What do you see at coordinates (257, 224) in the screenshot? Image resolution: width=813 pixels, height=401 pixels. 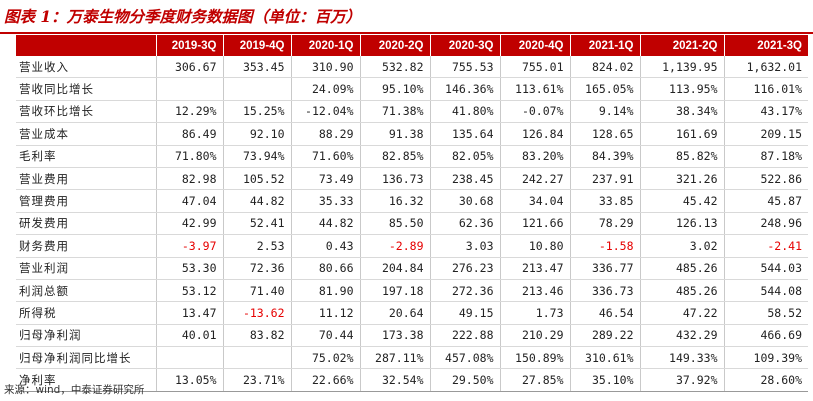 I see `table-cell: 52.41` at bounding box center [257, 224].